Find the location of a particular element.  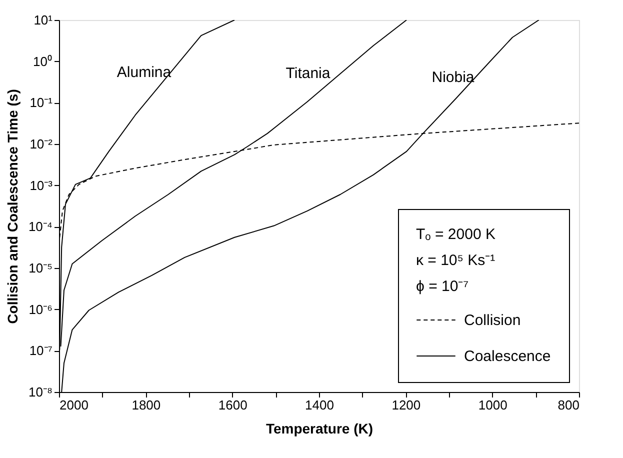

y-axis-title: Collision and Coalescence Time (s) is located at coordinates (12, 206).